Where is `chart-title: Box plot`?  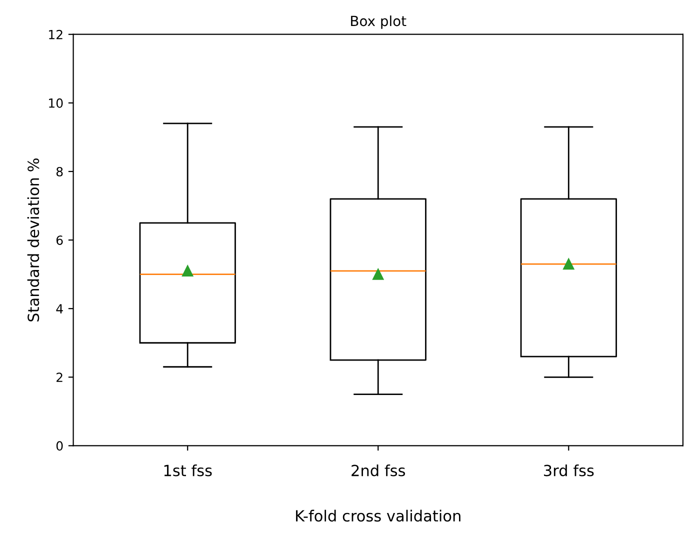 chart-title: Box plot is located at coordinates (378, 22).